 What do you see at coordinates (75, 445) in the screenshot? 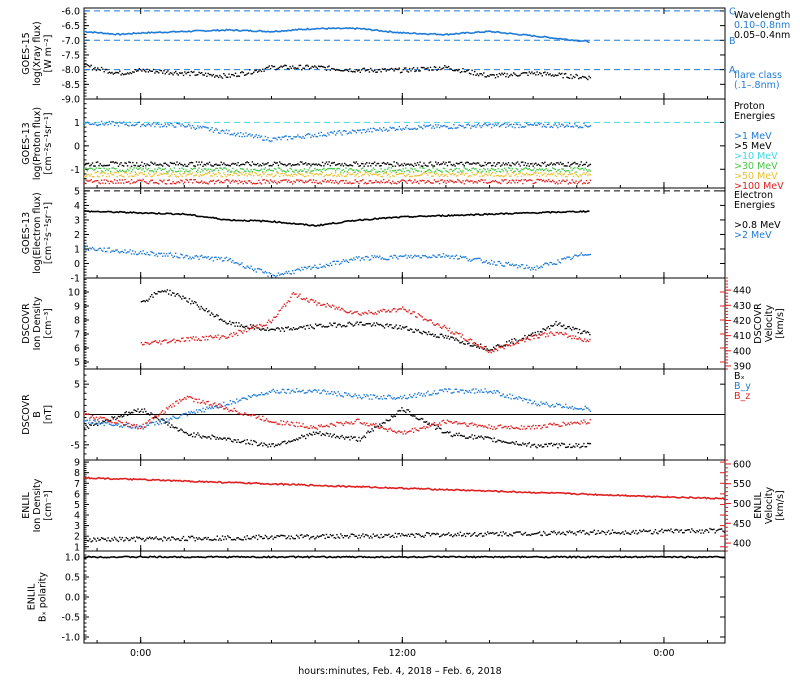
I see `y-tick-label: -5` at bounding box center [75, 445].